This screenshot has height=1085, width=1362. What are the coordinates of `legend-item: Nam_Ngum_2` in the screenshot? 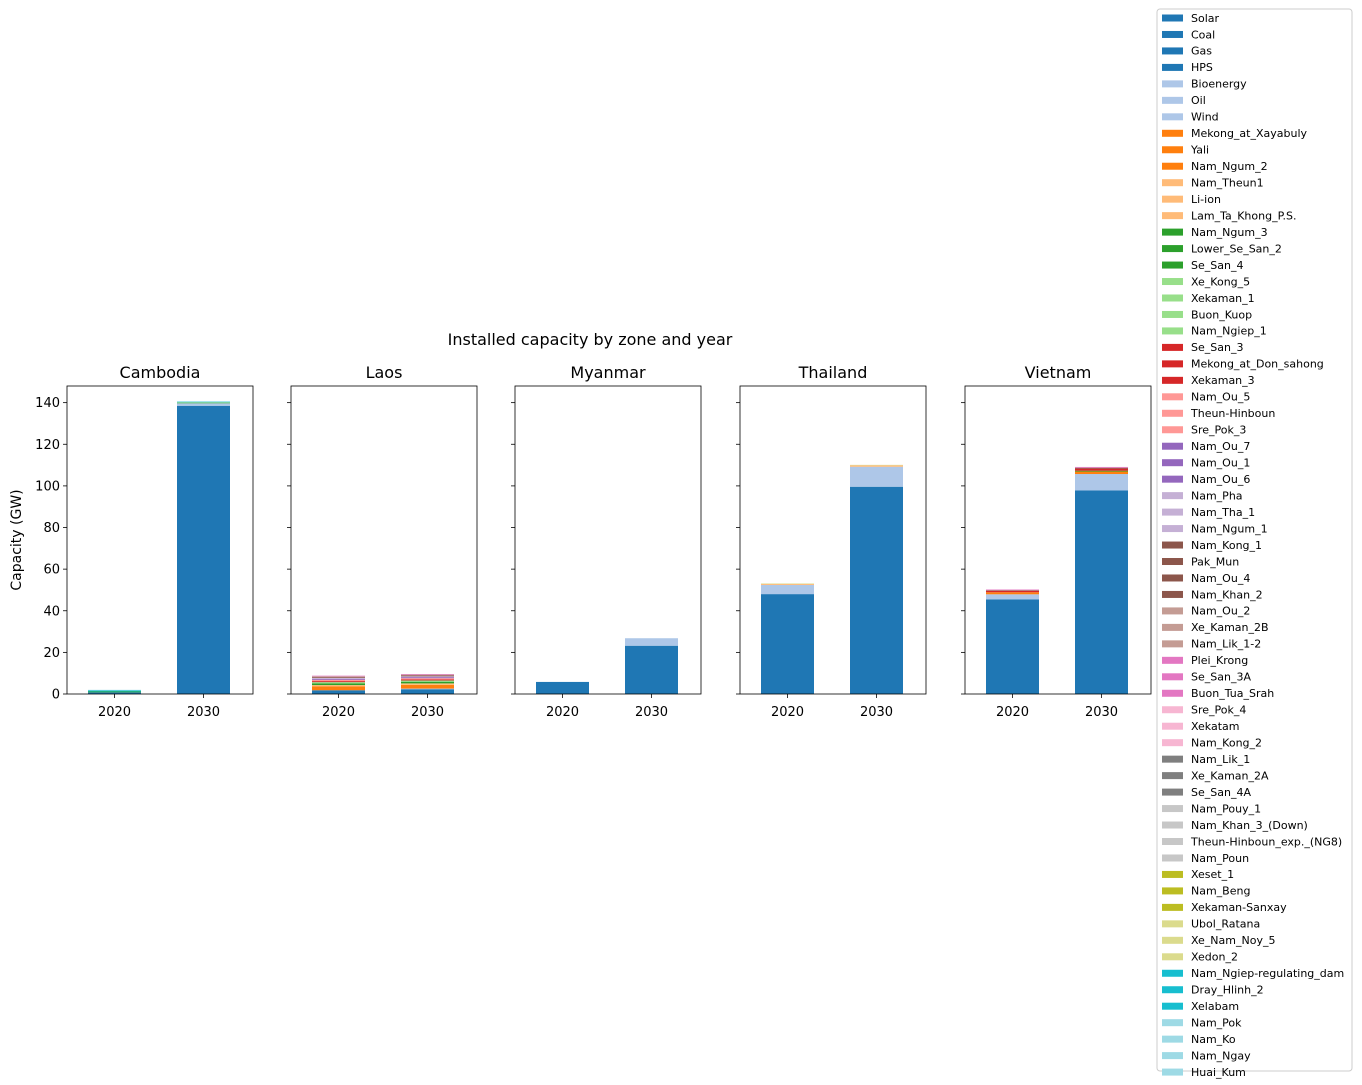 It's located at (1215, 166).